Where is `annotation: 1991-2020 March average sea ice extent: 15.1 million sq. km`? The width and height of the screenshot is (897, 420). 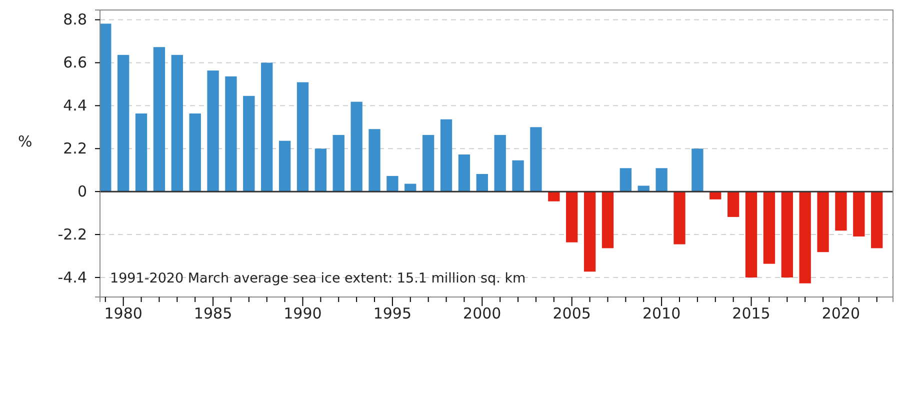
annotation: 1991-2020 March average sea ice extent: 15.1 million sq. km is located at coordinates (318, 278).